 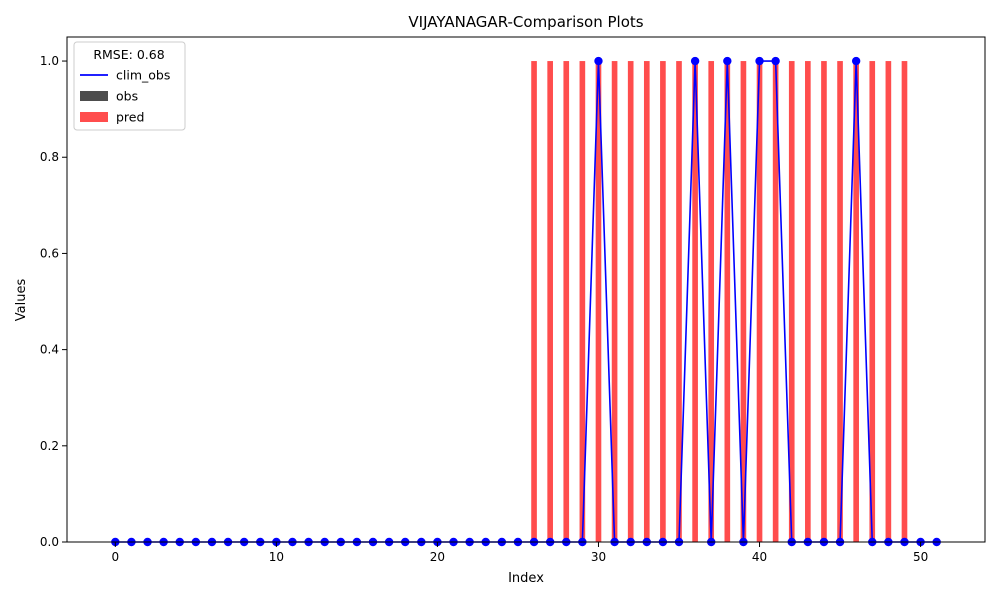 I want to click on x-axis-label: Index, so click(x=526, y=578).